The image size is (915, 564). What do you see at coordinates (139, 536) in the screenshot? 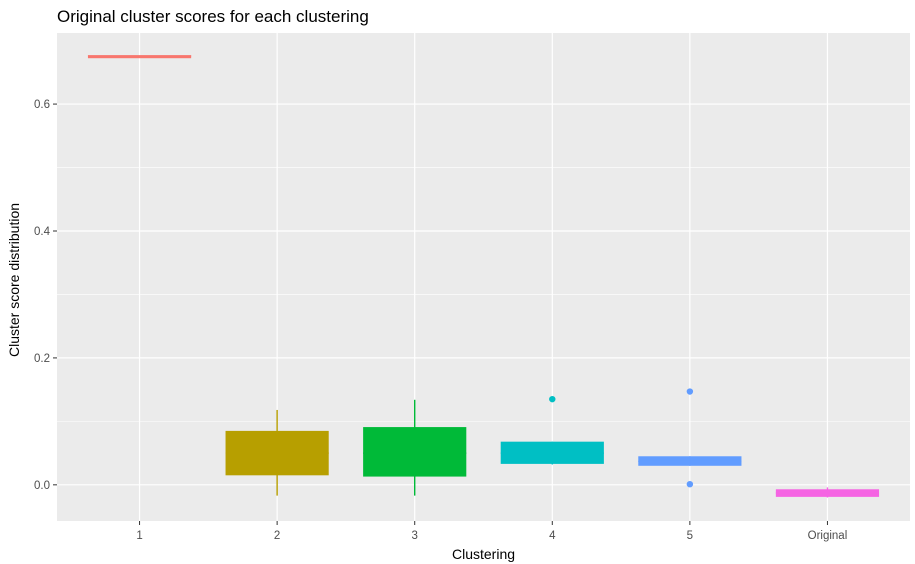
I see `x-tick-label: 1` at bounding box center [139, 536].